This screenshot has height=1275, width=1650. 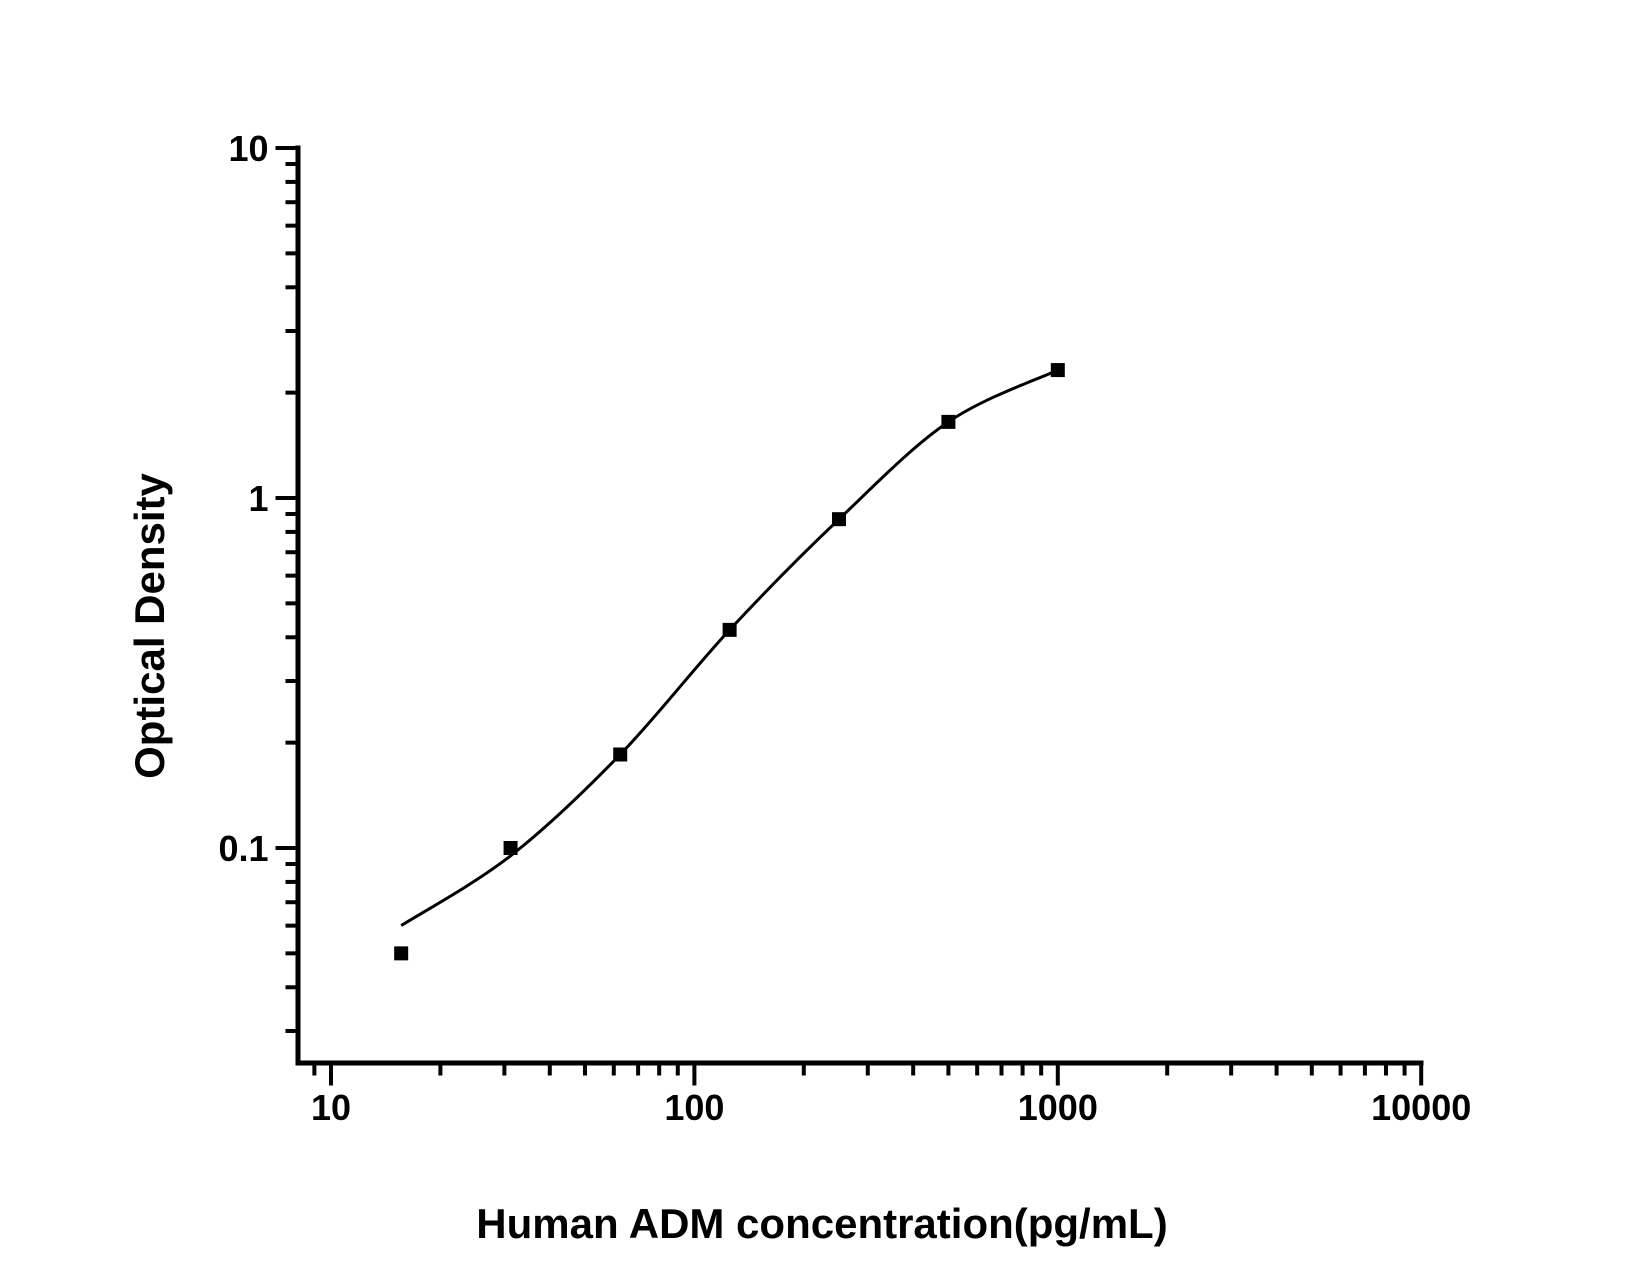 I want to click on x-tick-label: 10000, so click(x=1421, y=1107).